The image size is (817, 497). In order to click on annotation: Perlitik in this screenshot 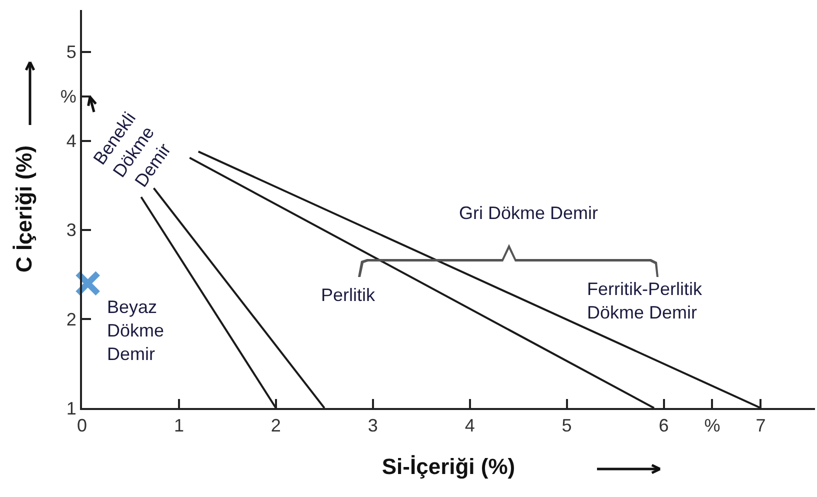, I will do `click(348, 295)`.